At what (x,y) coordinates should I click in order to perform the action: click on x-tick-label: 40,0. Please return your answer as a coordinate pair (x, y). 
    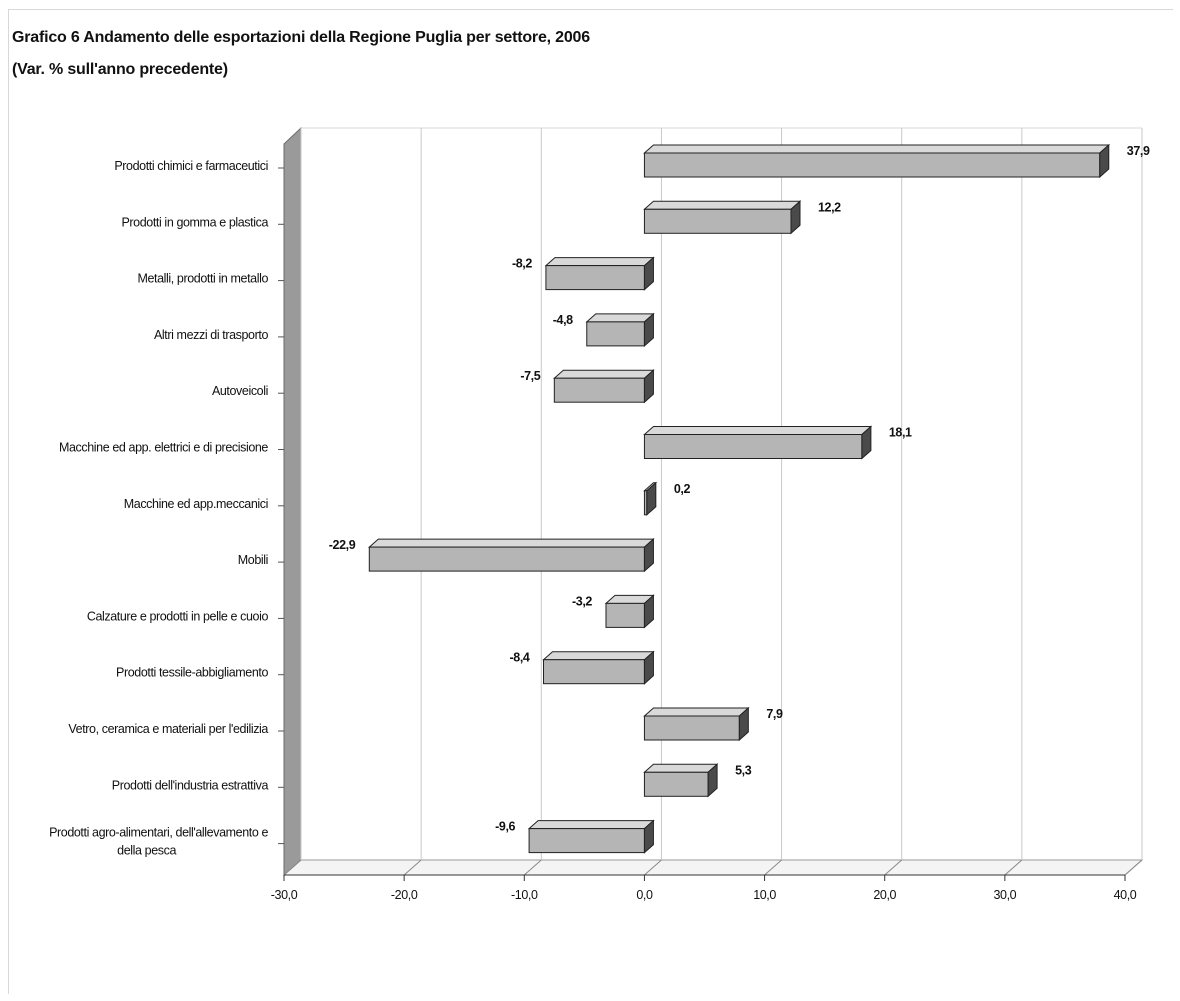
    Looking at the image, I should click on (1125, 895).